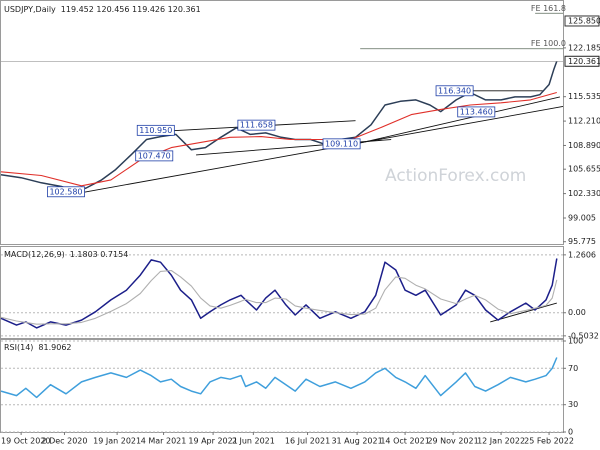 The image size is (600, 450). Describe the element at coordinates (452, 441) in the screenshot. I see `x-tick-label: 29 Nov 2021` at that location.